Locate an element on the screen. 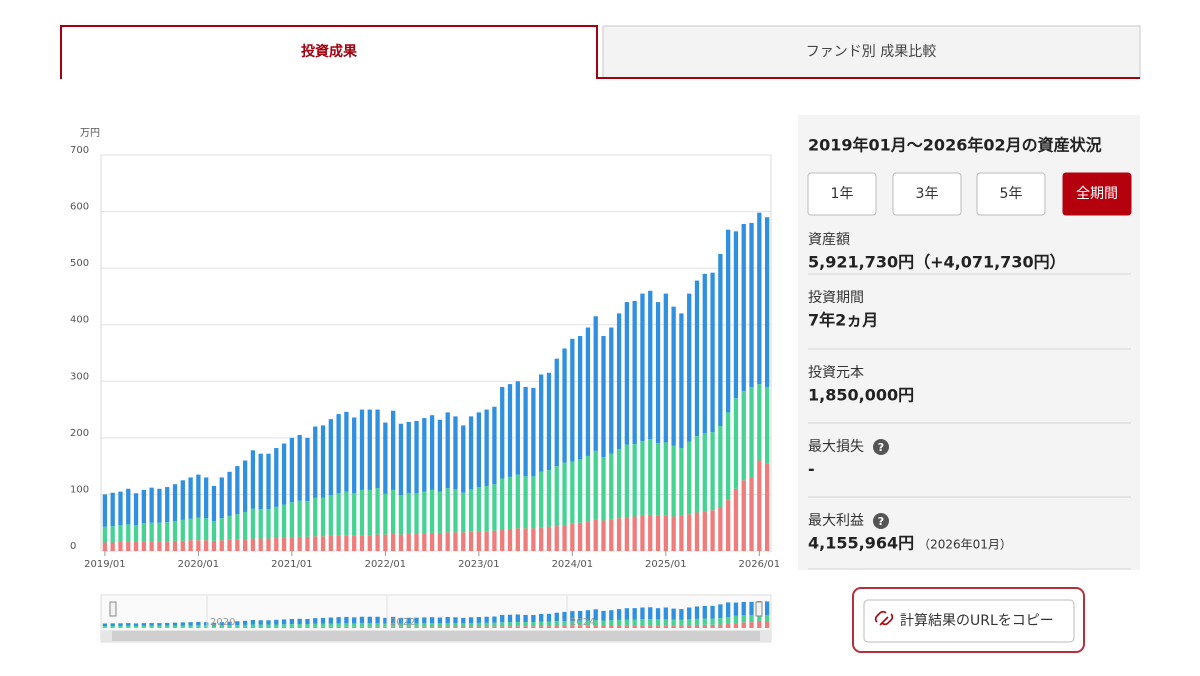  copy-button is located at coordinates (969, 621).